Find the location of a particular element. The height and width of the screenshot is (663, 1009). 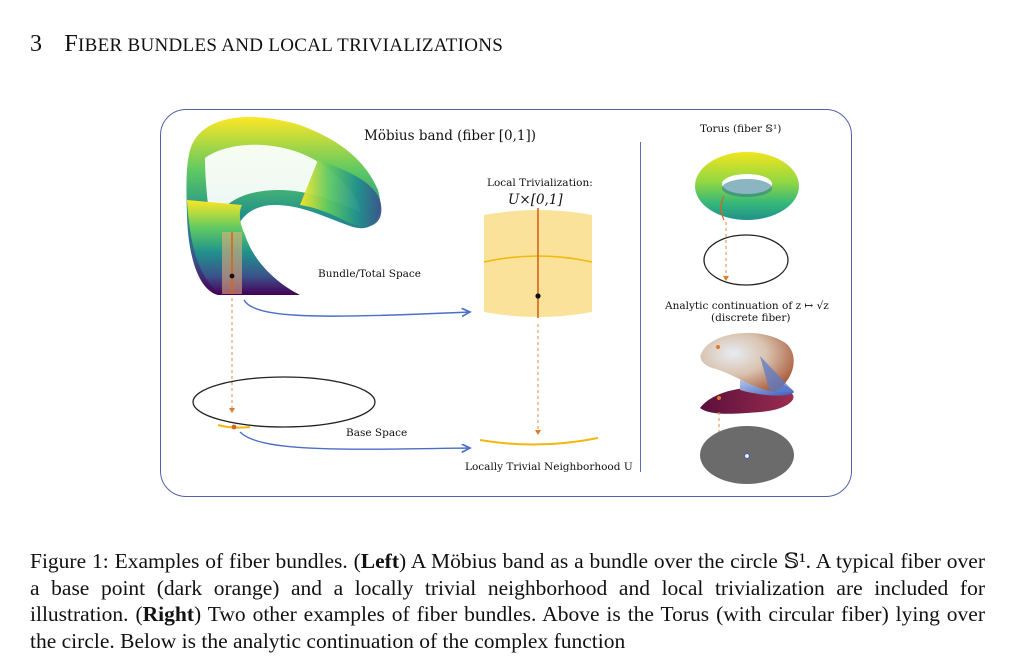

trivialization-arrow is located at coordinates (356, 307).